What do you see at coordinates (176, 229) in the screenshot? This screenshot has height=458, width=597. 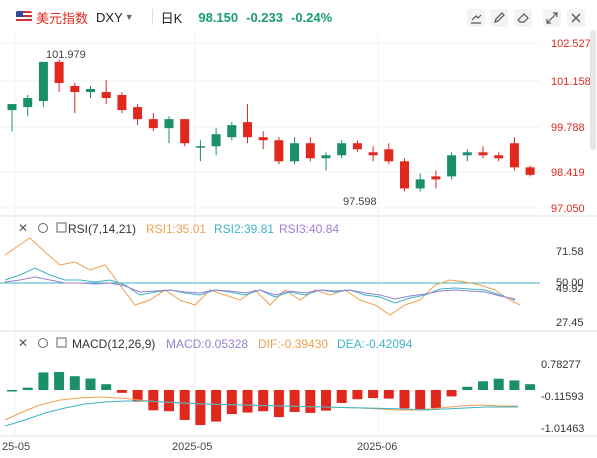 I see `rsi1-value: RSI1:35.01` at bounding box center [176, 229].